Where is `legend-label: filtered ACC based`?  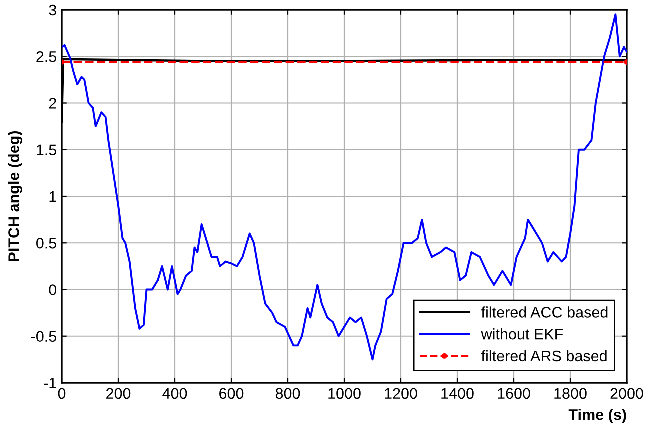 legend-label: filtered ACC based is located at coordinates (545, 312).